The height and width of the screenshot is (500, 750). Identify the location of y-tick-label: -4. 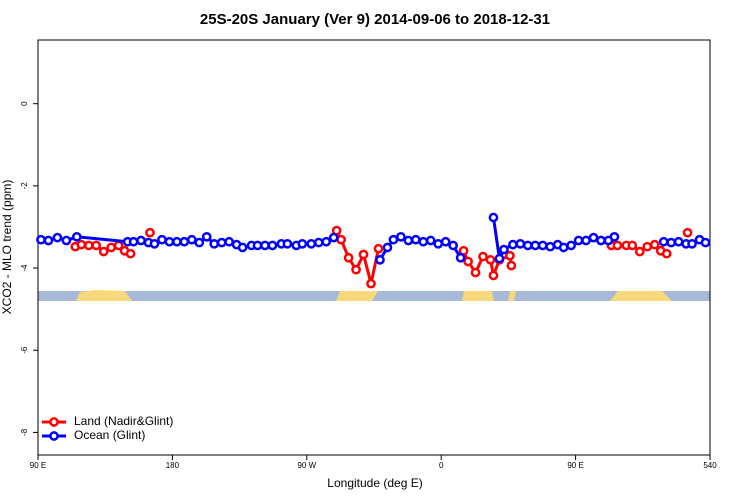
(24, 268).